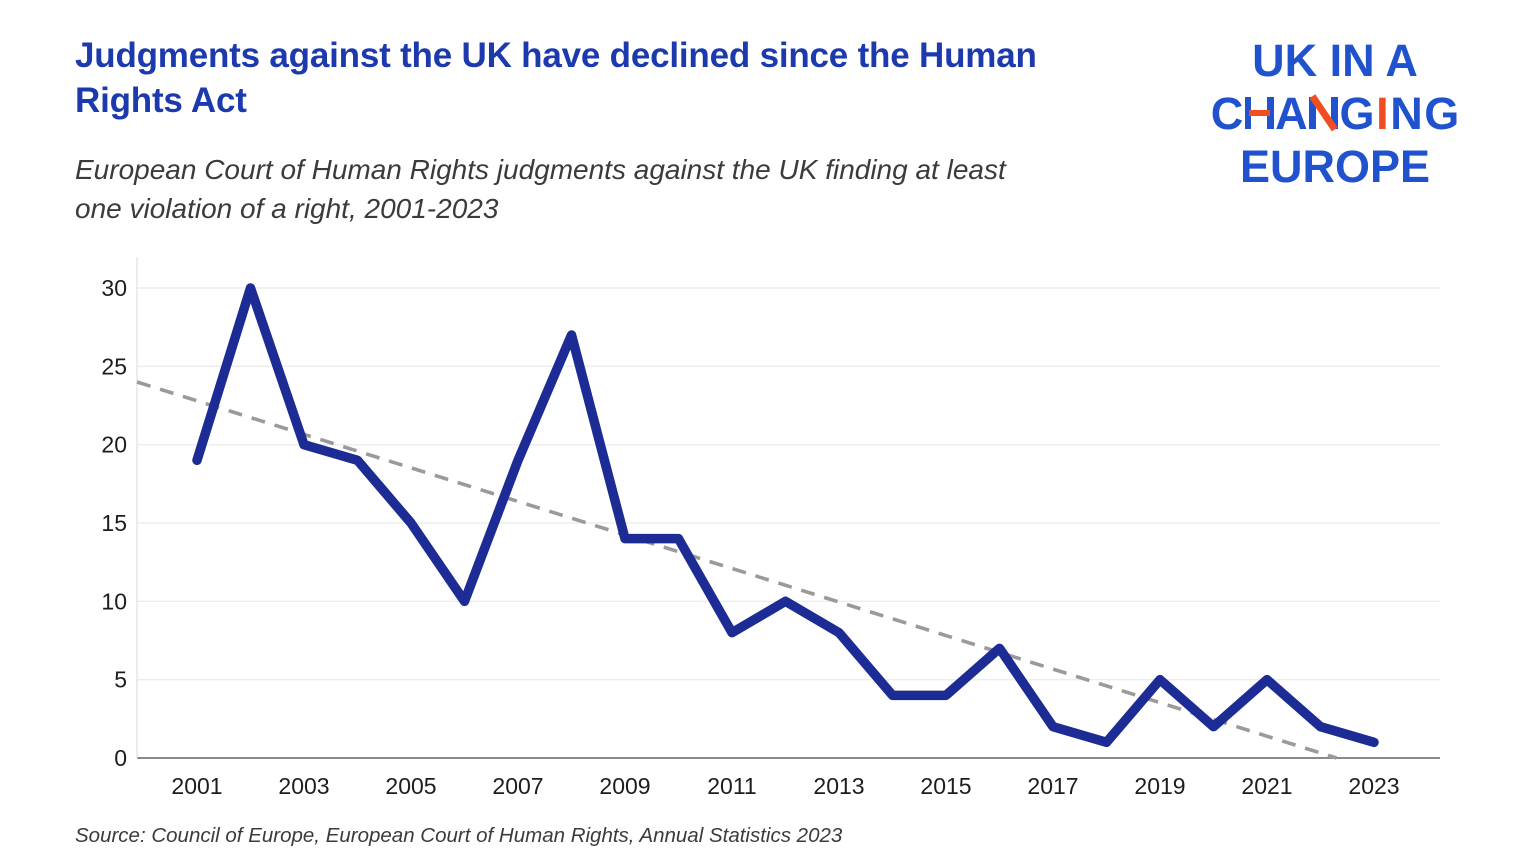 The image size is (1536, 864). What do you see at coordinates (731, 786) in the screenshot?
I see `x-tick-label: 2011` at bounding box center [731, 786].